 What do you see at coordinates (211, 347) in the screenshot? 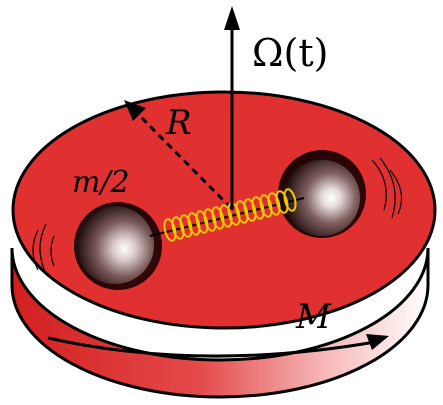
I see `rotation-arrow` at bounding box center [211, 347].